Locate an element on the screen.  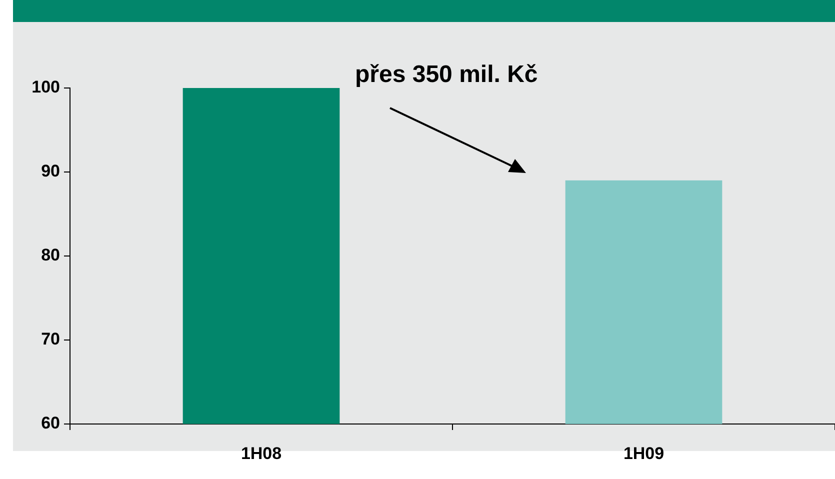
x-tick-label: 1H08 is located at coordinates (261, 453).